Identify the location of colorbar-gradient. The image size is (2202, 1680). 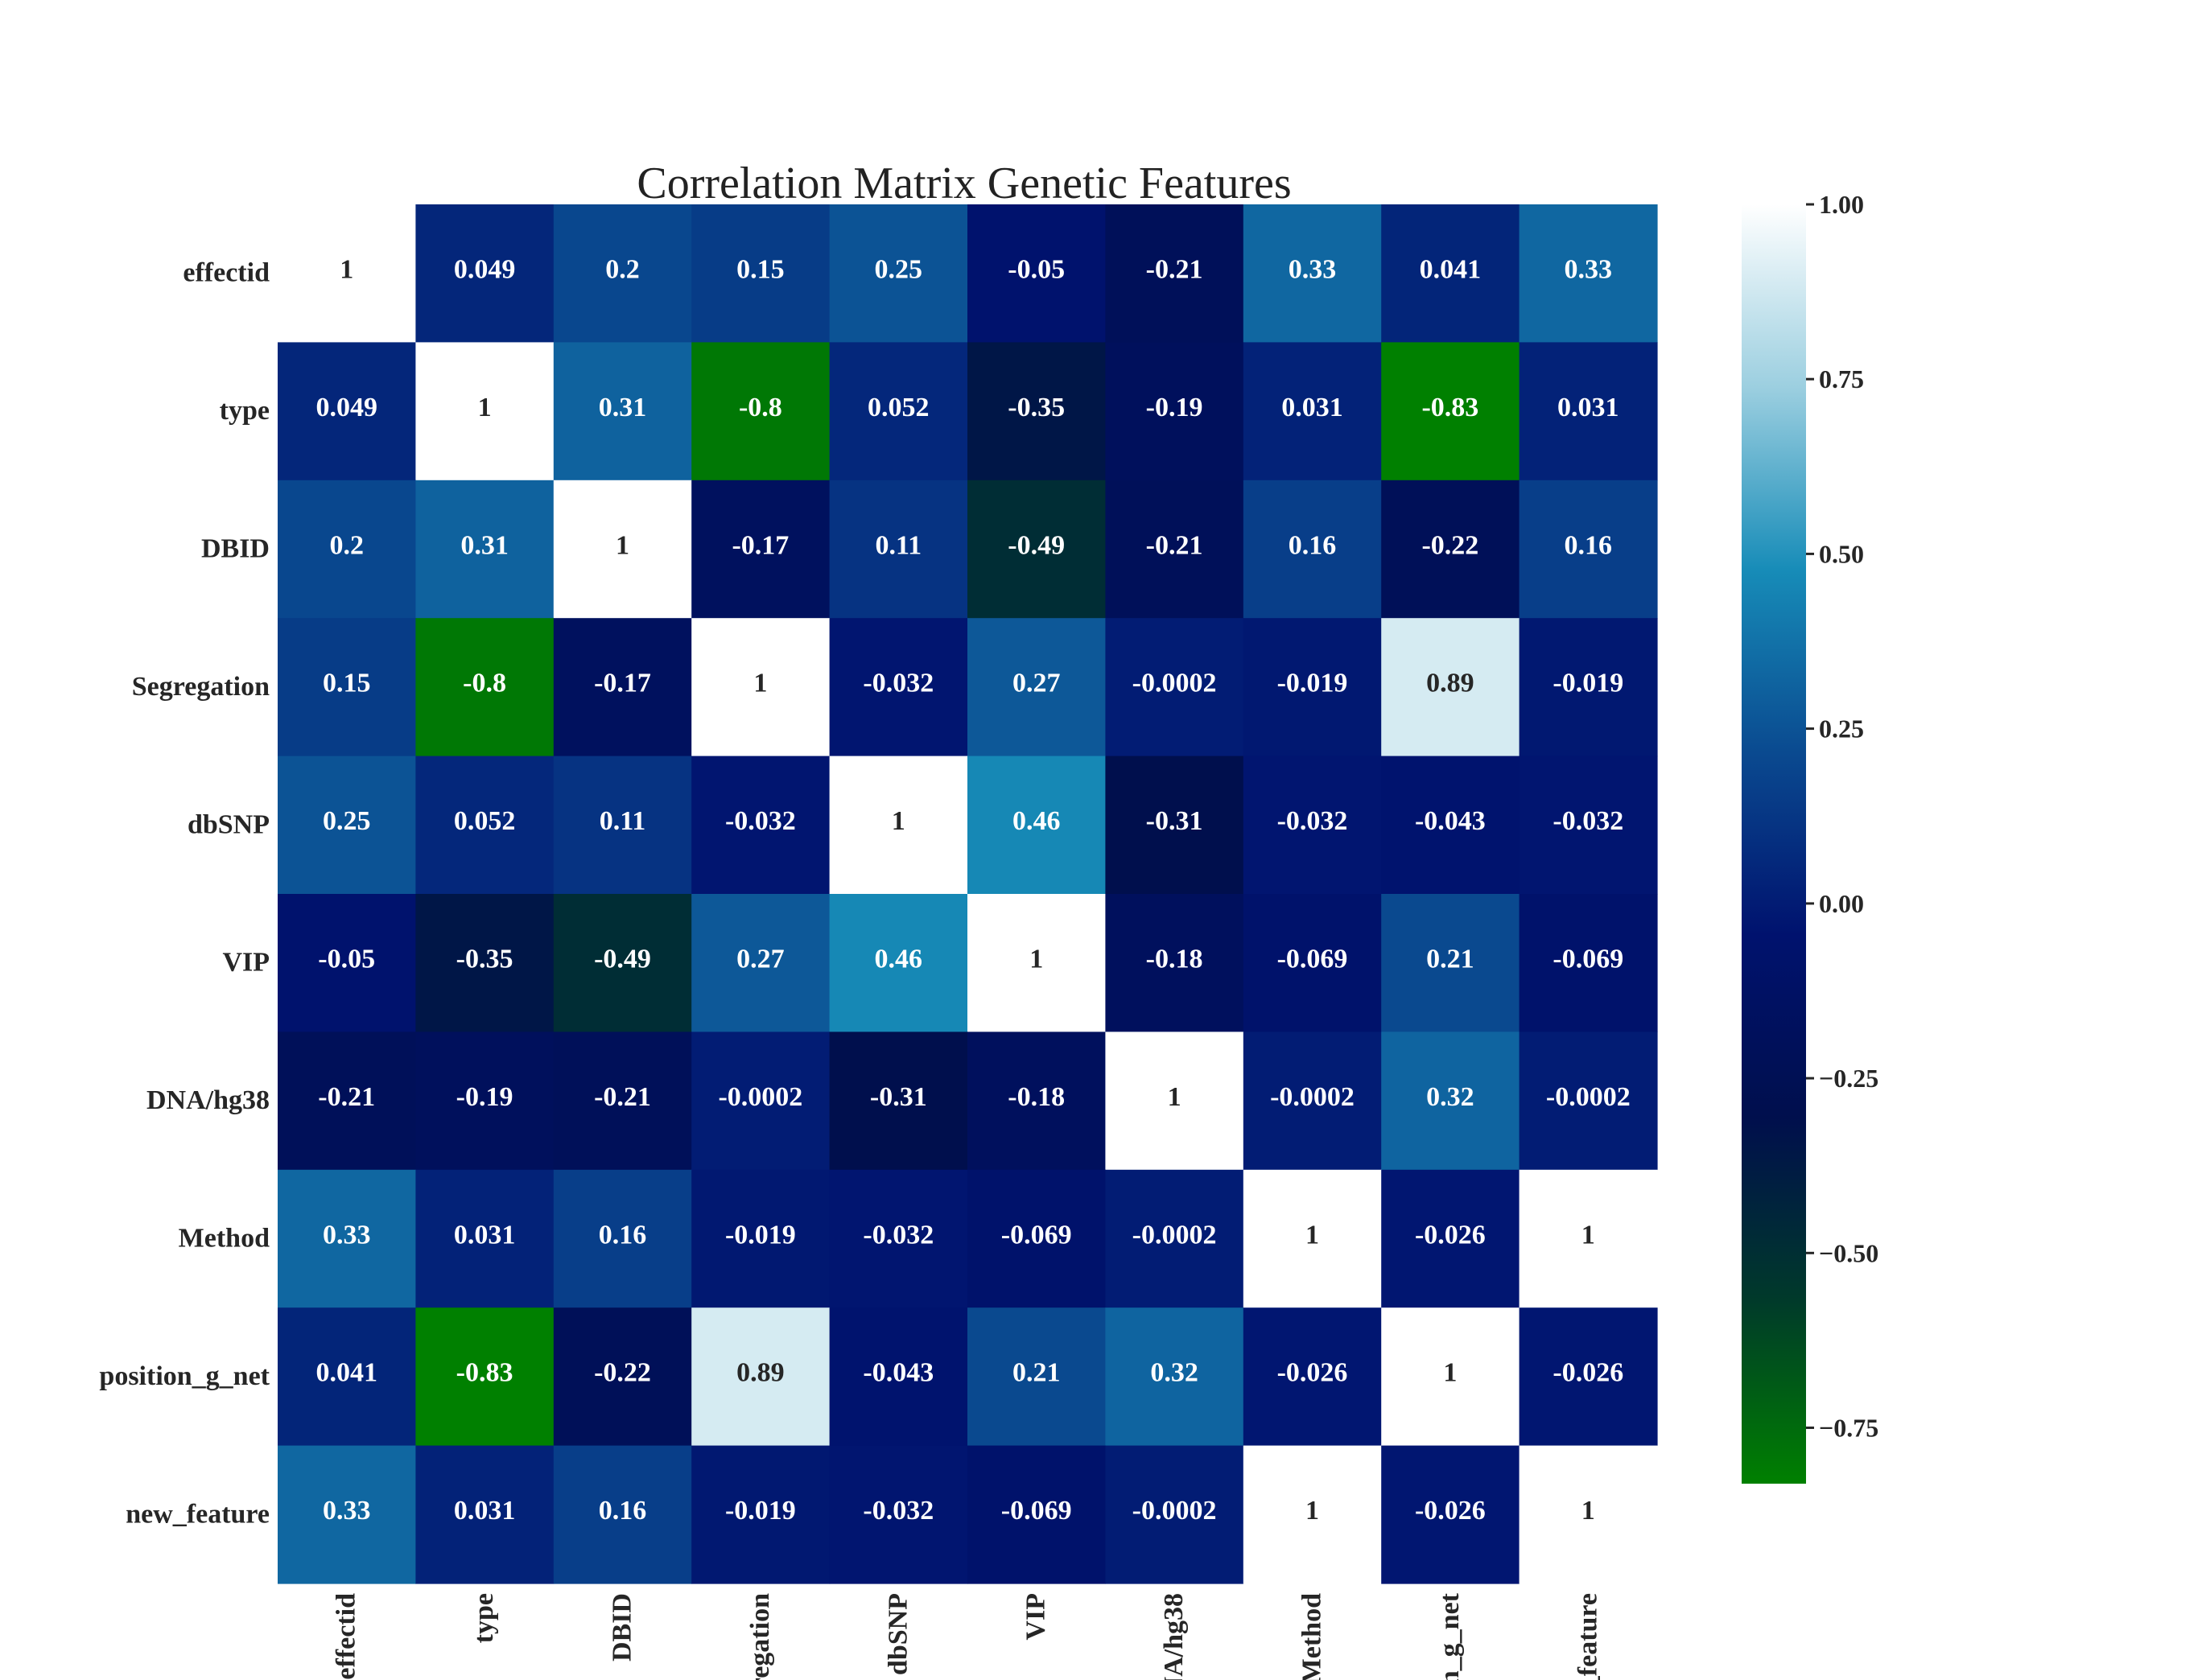
(1774, 844).